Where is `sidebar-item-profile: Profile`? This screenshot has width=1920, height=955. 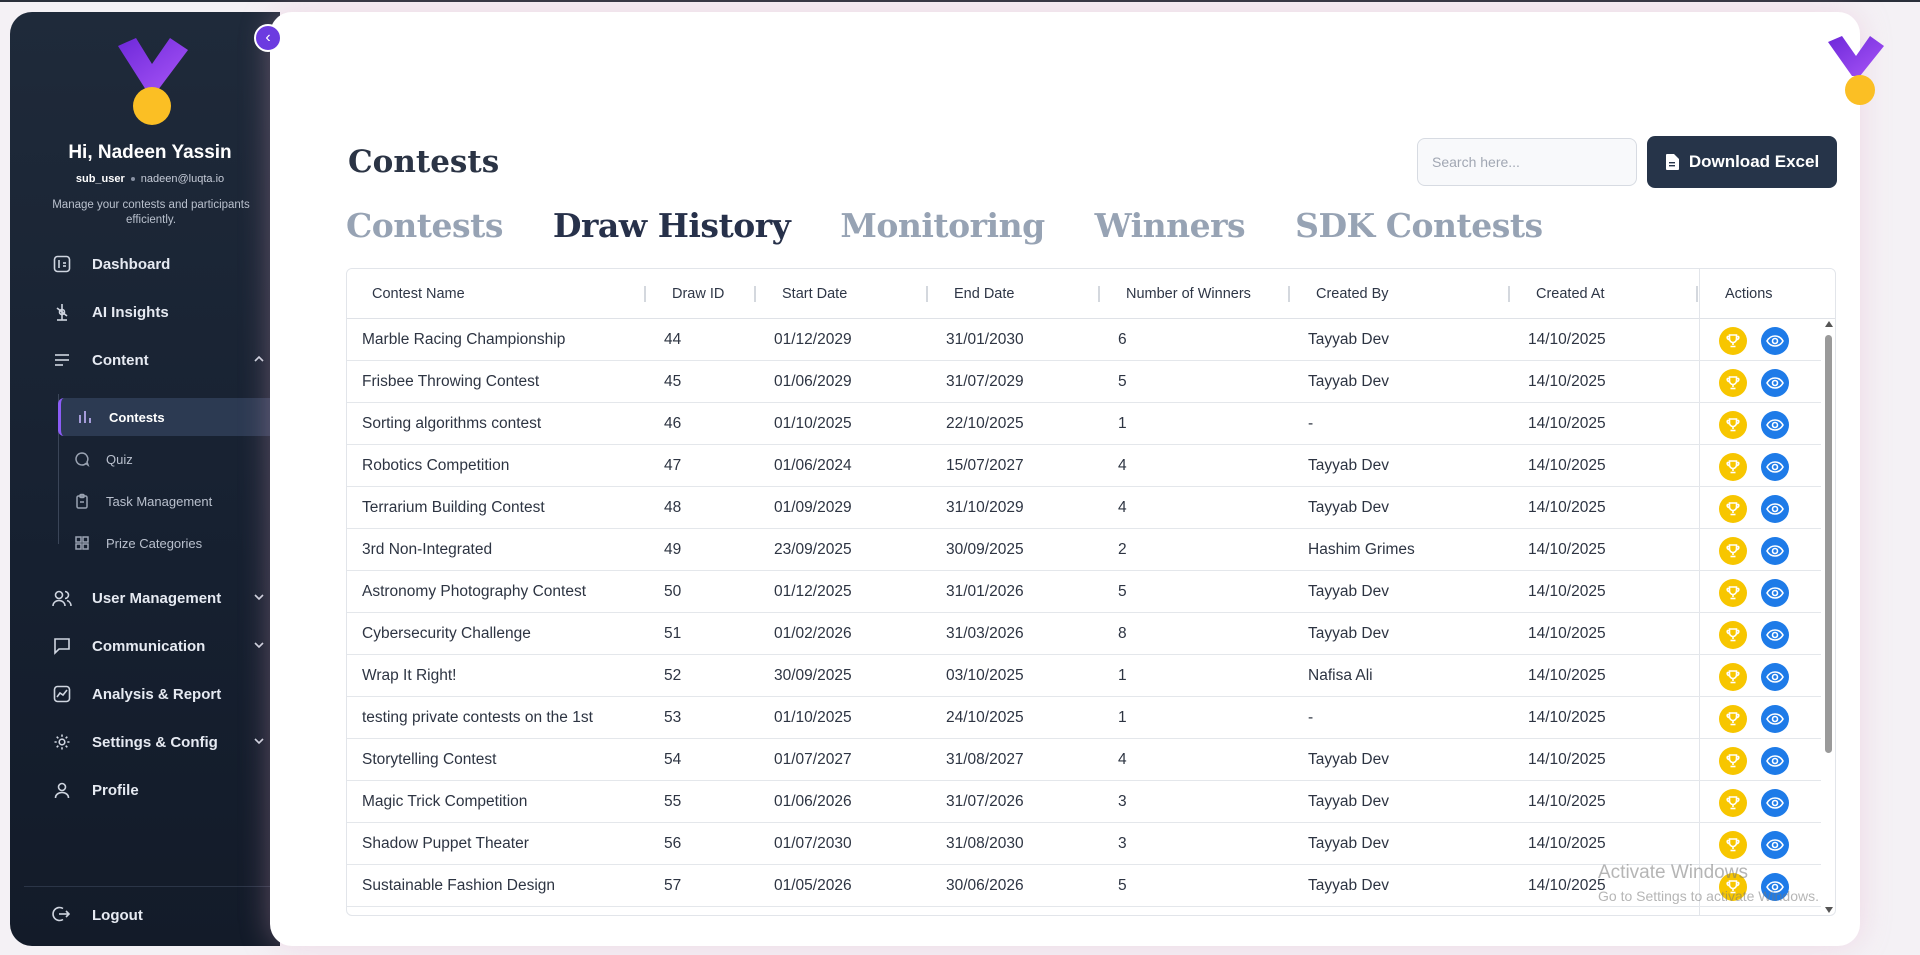
sidebar-item-profile: Profile is located at coordinates (156, 790).